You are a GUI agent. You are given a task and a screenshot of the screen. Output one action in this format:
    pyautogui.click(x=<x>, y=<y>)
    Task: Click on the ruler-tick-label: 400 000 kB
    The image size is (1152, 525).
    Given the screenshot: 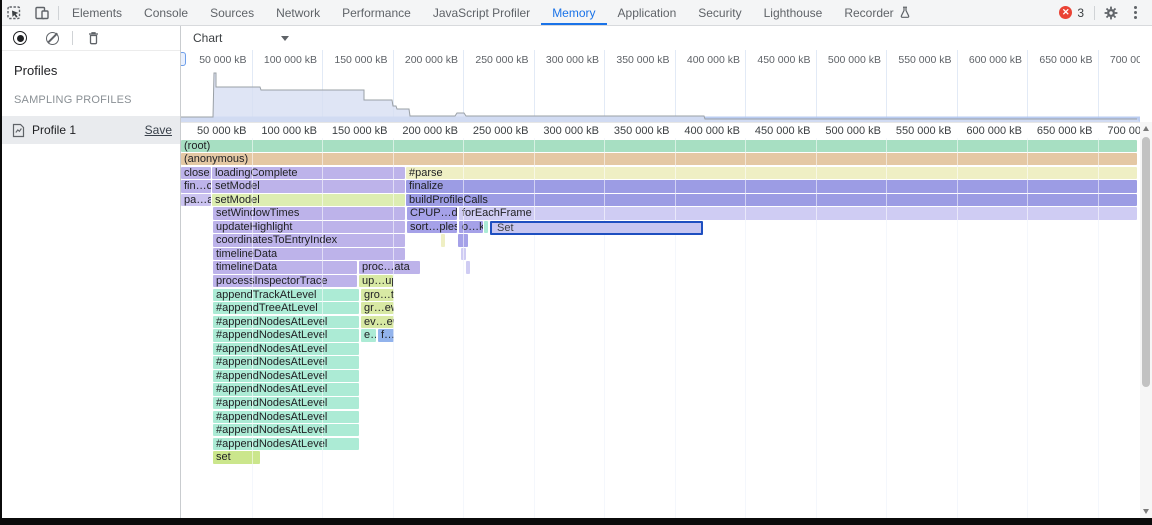 What is the action you would take?
    pyautogui.click(x=712, y=131)
    